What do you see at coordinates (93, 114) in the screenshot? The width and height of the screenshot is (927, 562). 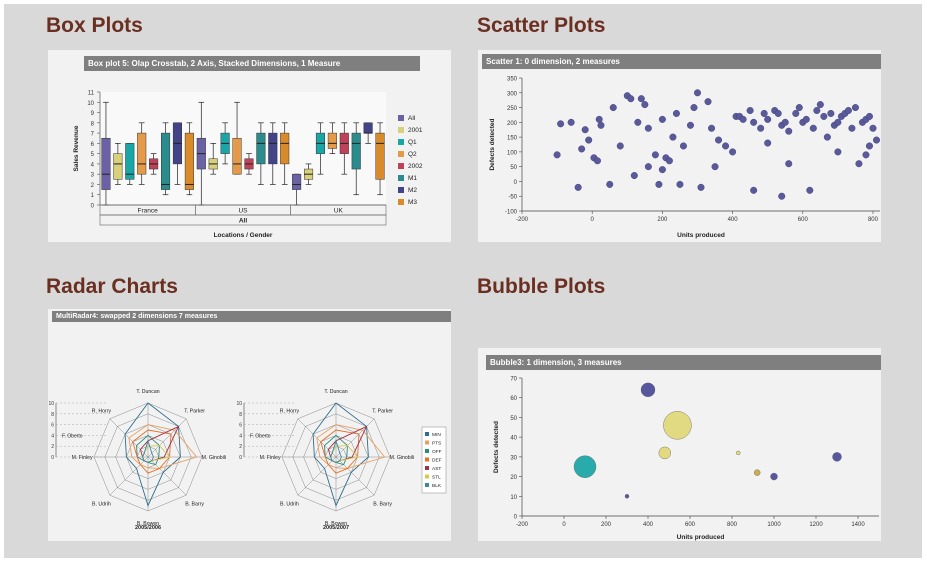 I see `y-tick-label: 9` at bounding box center [93, 114].